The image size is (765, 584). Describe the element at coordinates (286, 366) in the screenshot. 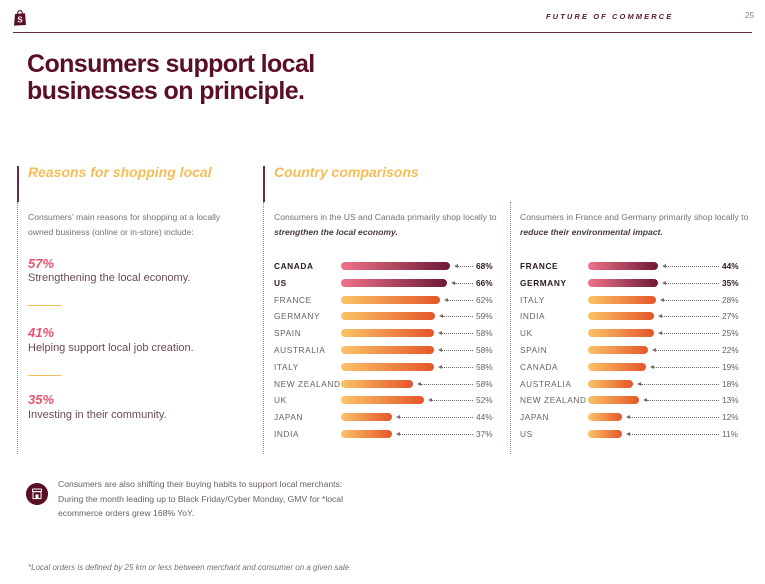

I see `country-label: ITALY` at that location.